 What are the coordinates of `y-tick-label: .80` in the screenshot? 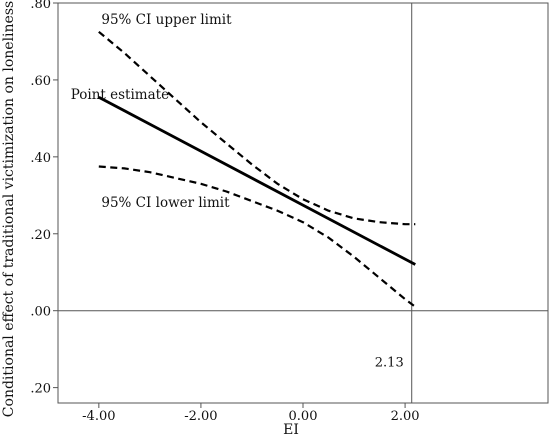 It's located at (40, 6).